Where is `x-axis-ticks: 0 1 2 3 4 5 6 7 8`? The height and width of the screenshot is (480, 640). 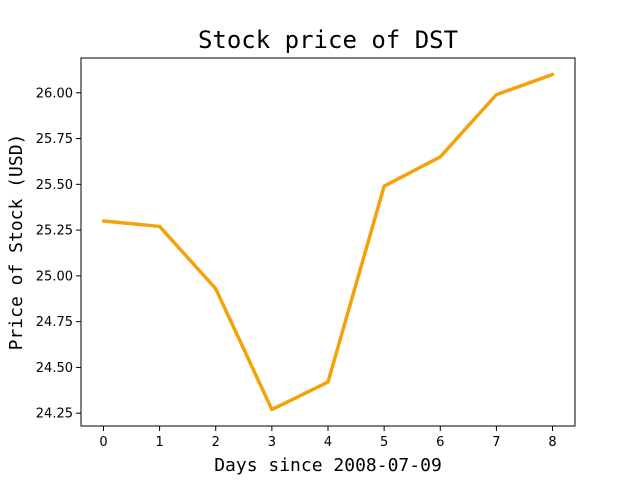
x-axis-ticks: 0 1 2 3 4 5 6 7 8 is located at coordinates (327, 438).